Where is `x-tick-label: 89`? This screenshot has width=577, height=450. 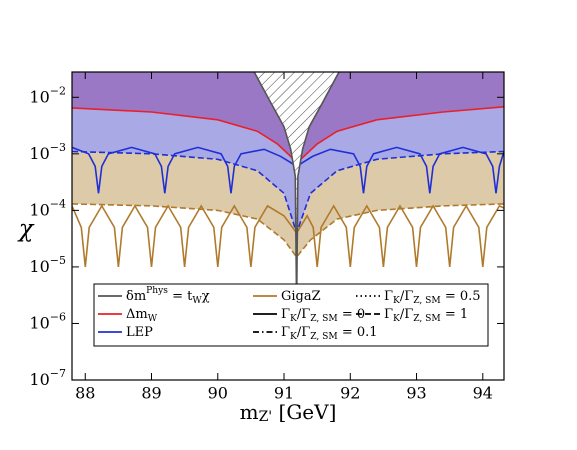 x-tick-label: 89 is located at coordinates (151, 393).